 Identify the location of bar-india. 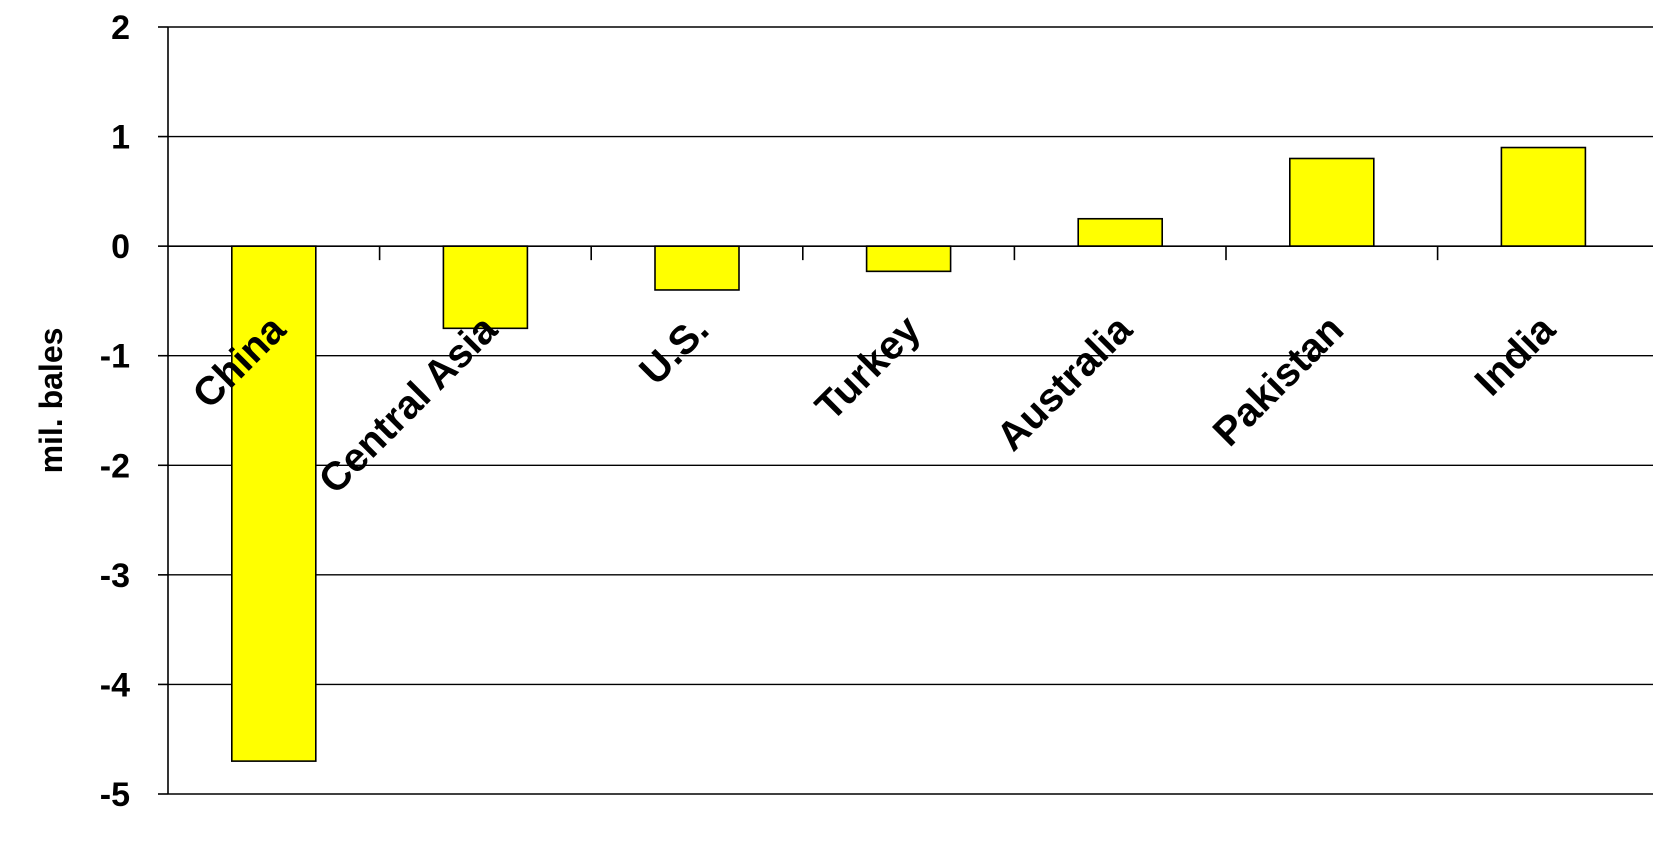
(1543, 196).